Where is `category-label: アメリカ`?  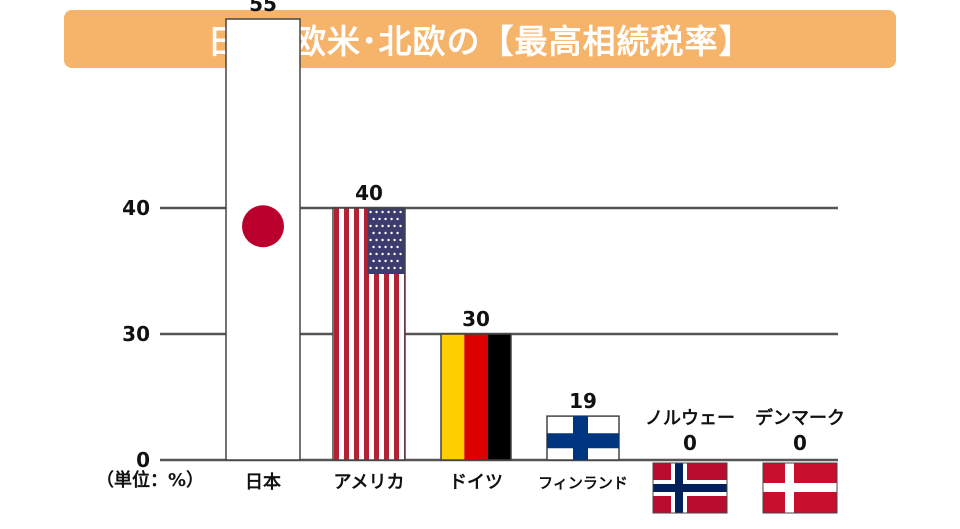
category-label: アメリカ is located at coordinates (368, 482).